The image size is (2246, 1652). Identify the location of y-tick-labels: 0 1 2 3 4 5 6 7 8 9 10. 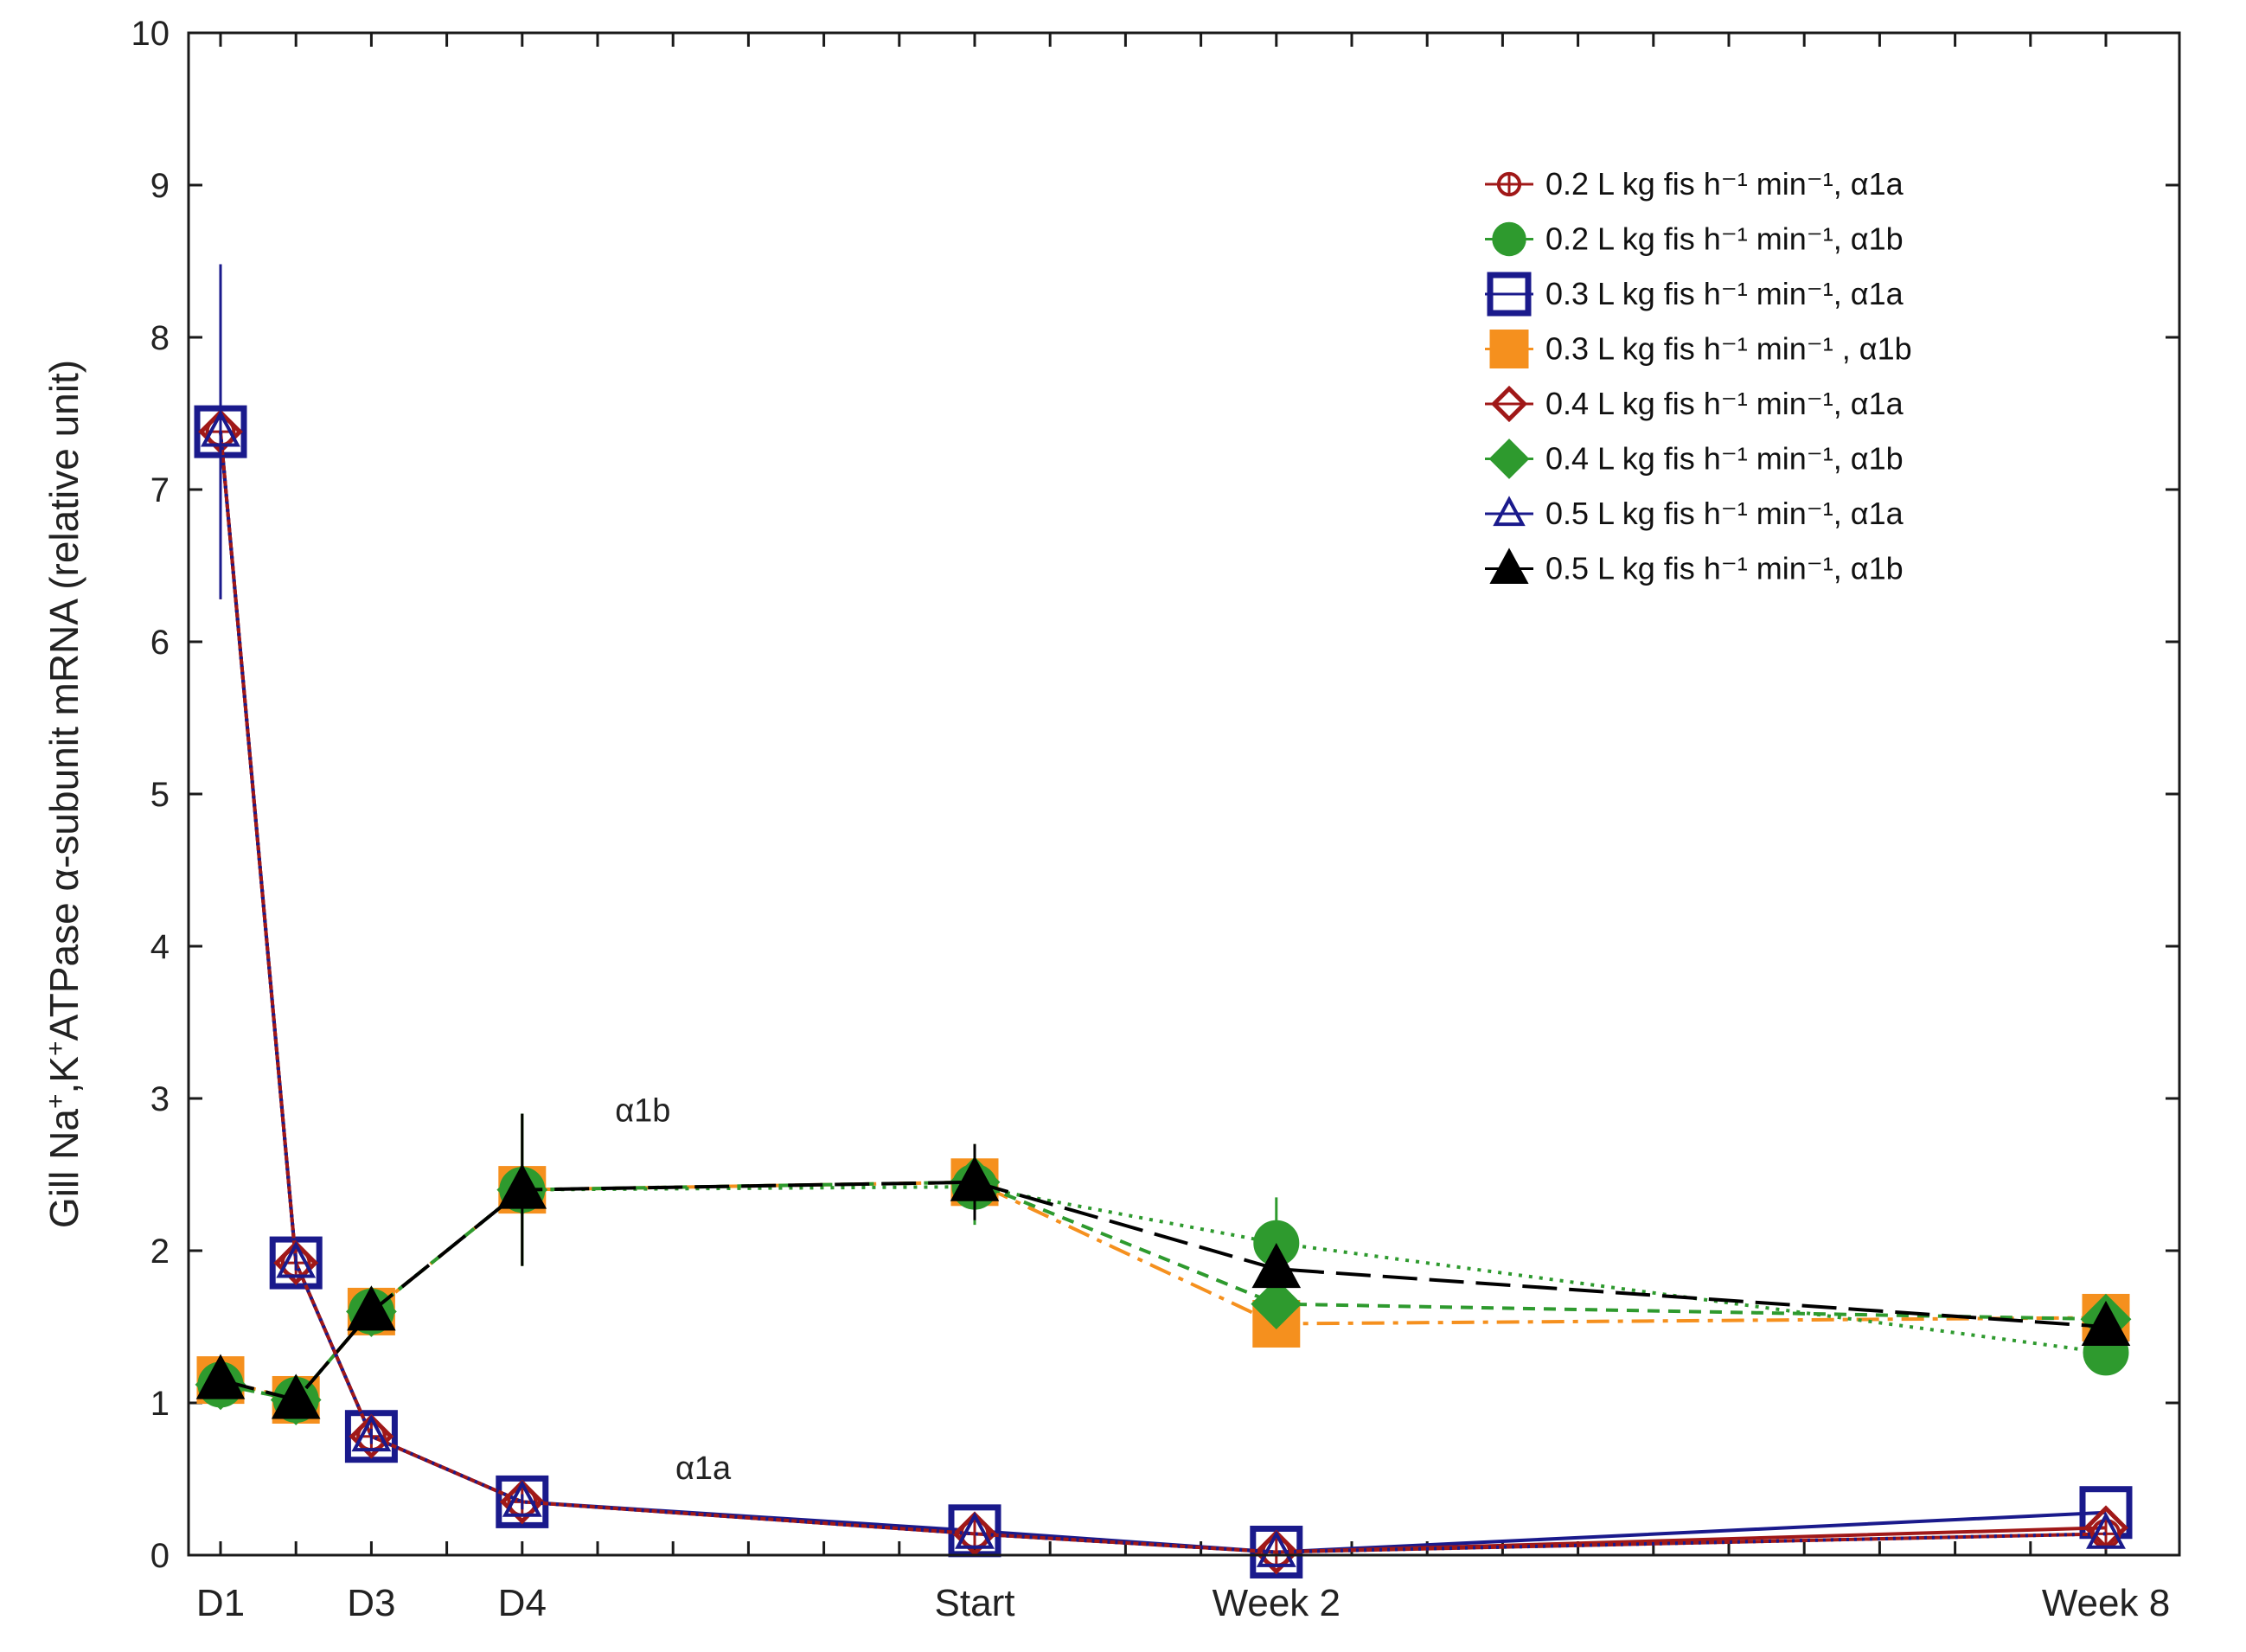
(150, 795).